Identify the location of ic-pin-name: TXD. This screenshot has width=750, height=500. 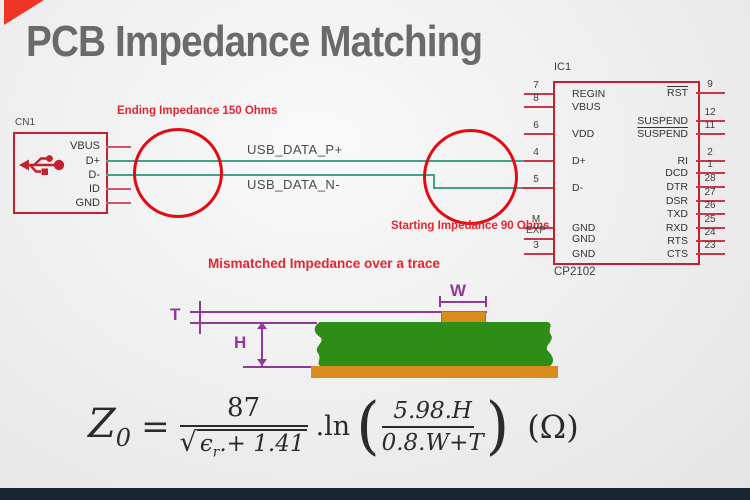
(677, 214).